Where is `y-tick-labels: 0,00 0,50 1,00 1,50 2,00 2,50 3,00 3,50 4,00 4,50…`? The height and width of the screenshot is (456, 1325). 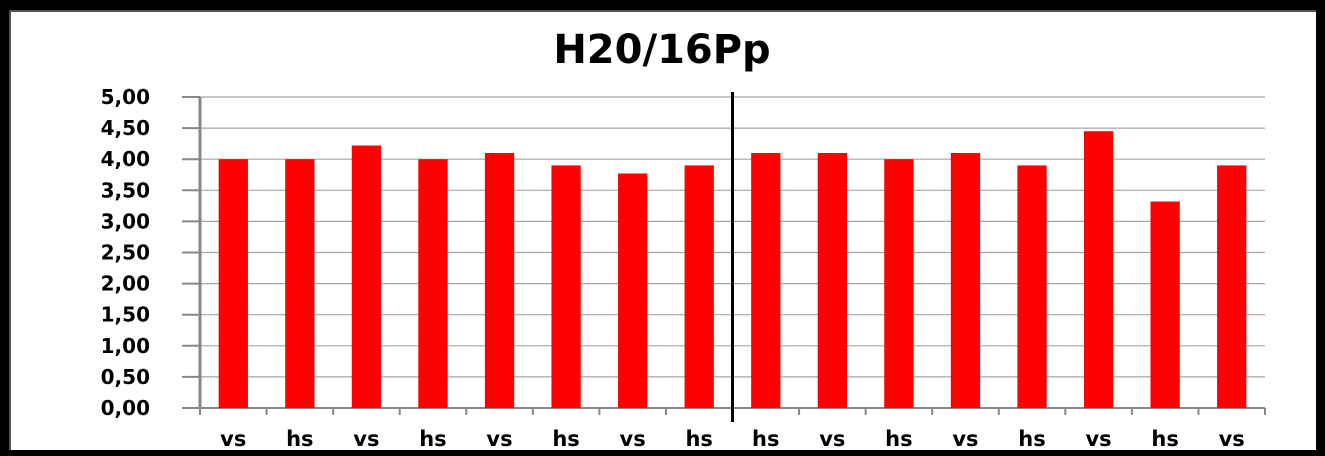 y-tick-labels: 0,00 0,50 1,00 1,50 2,00 2,50 3,00 3,50 4,00 4,50… is located at coordinates (125, 252).